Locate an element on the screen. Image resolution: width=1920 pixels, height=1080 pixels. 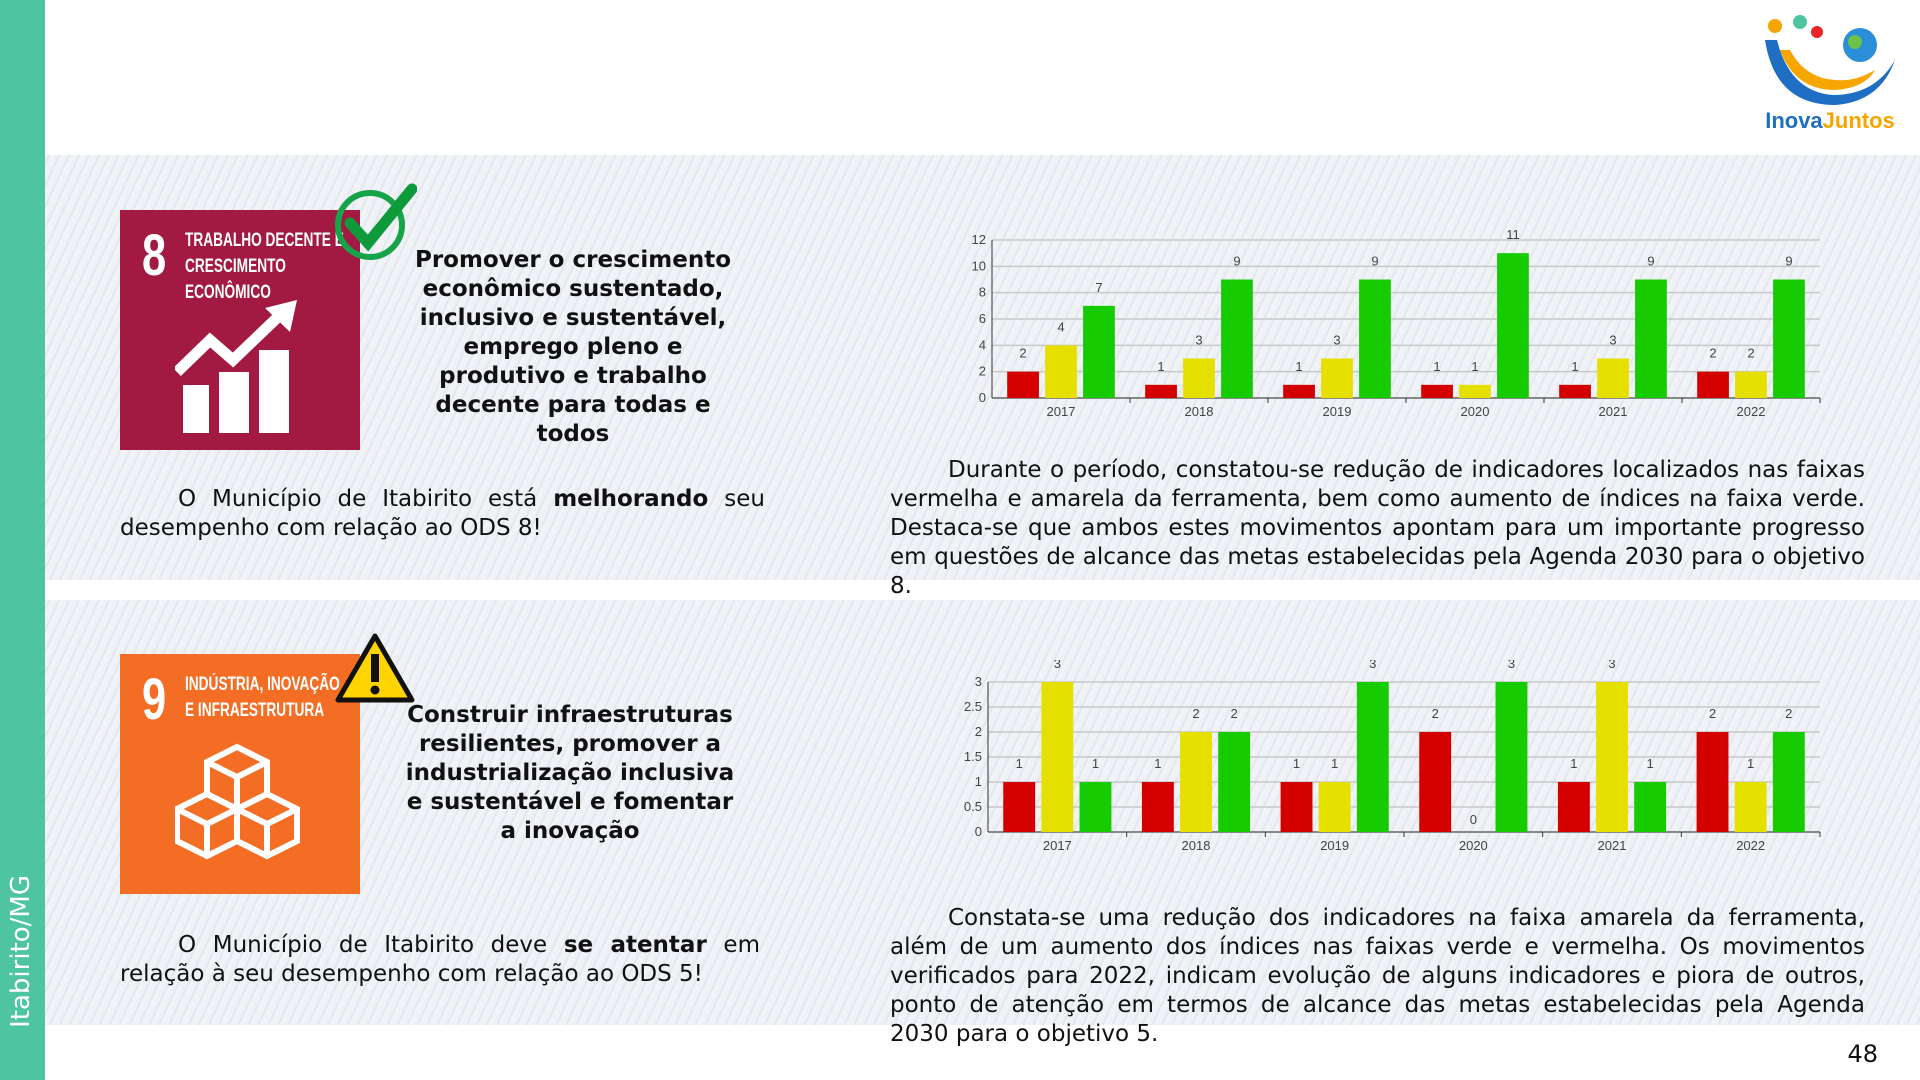
data-label: 4 is located at coordinates (1060, 326).